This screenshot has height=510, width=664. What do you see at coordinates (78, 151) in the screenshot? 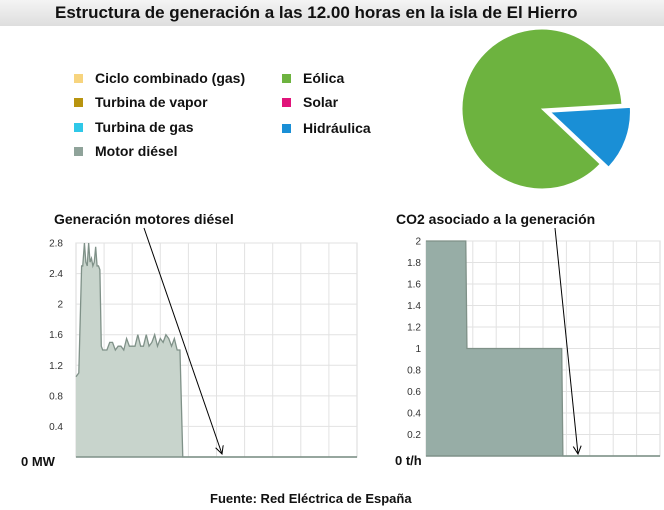
I see `legend-swatch-motor-diesel` at bounding box center [78, 151].